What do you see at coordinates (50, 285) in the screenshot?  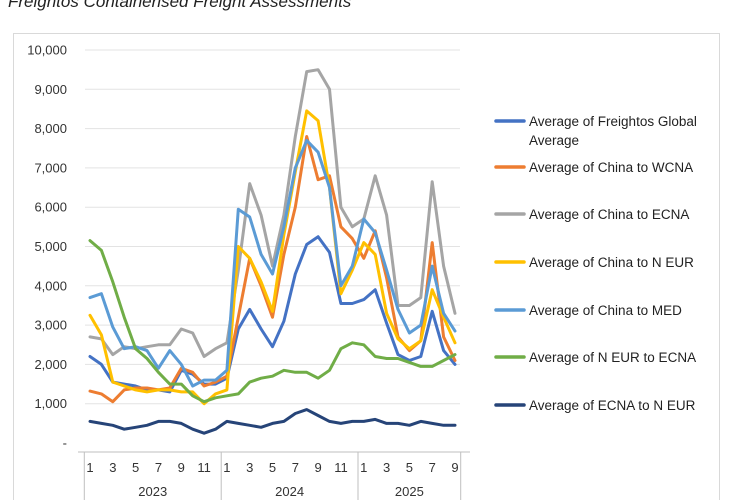 I see `y-tick-label: 4,000` at bounding box center [50, 285].